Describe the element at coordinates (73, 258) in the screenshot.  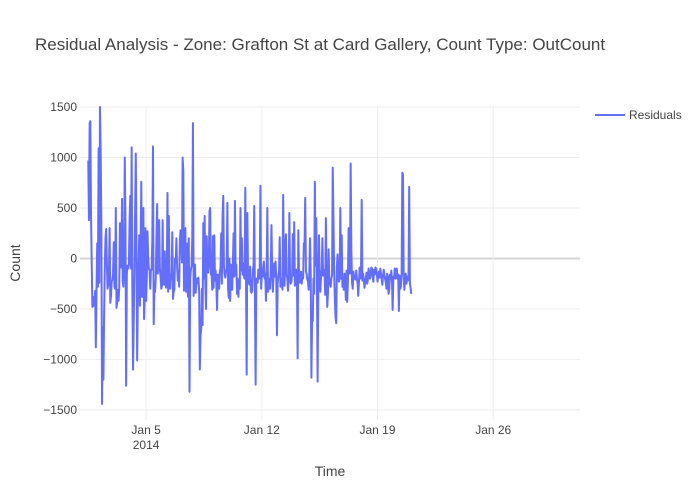
I see `y-tick-label: 0` at that location.